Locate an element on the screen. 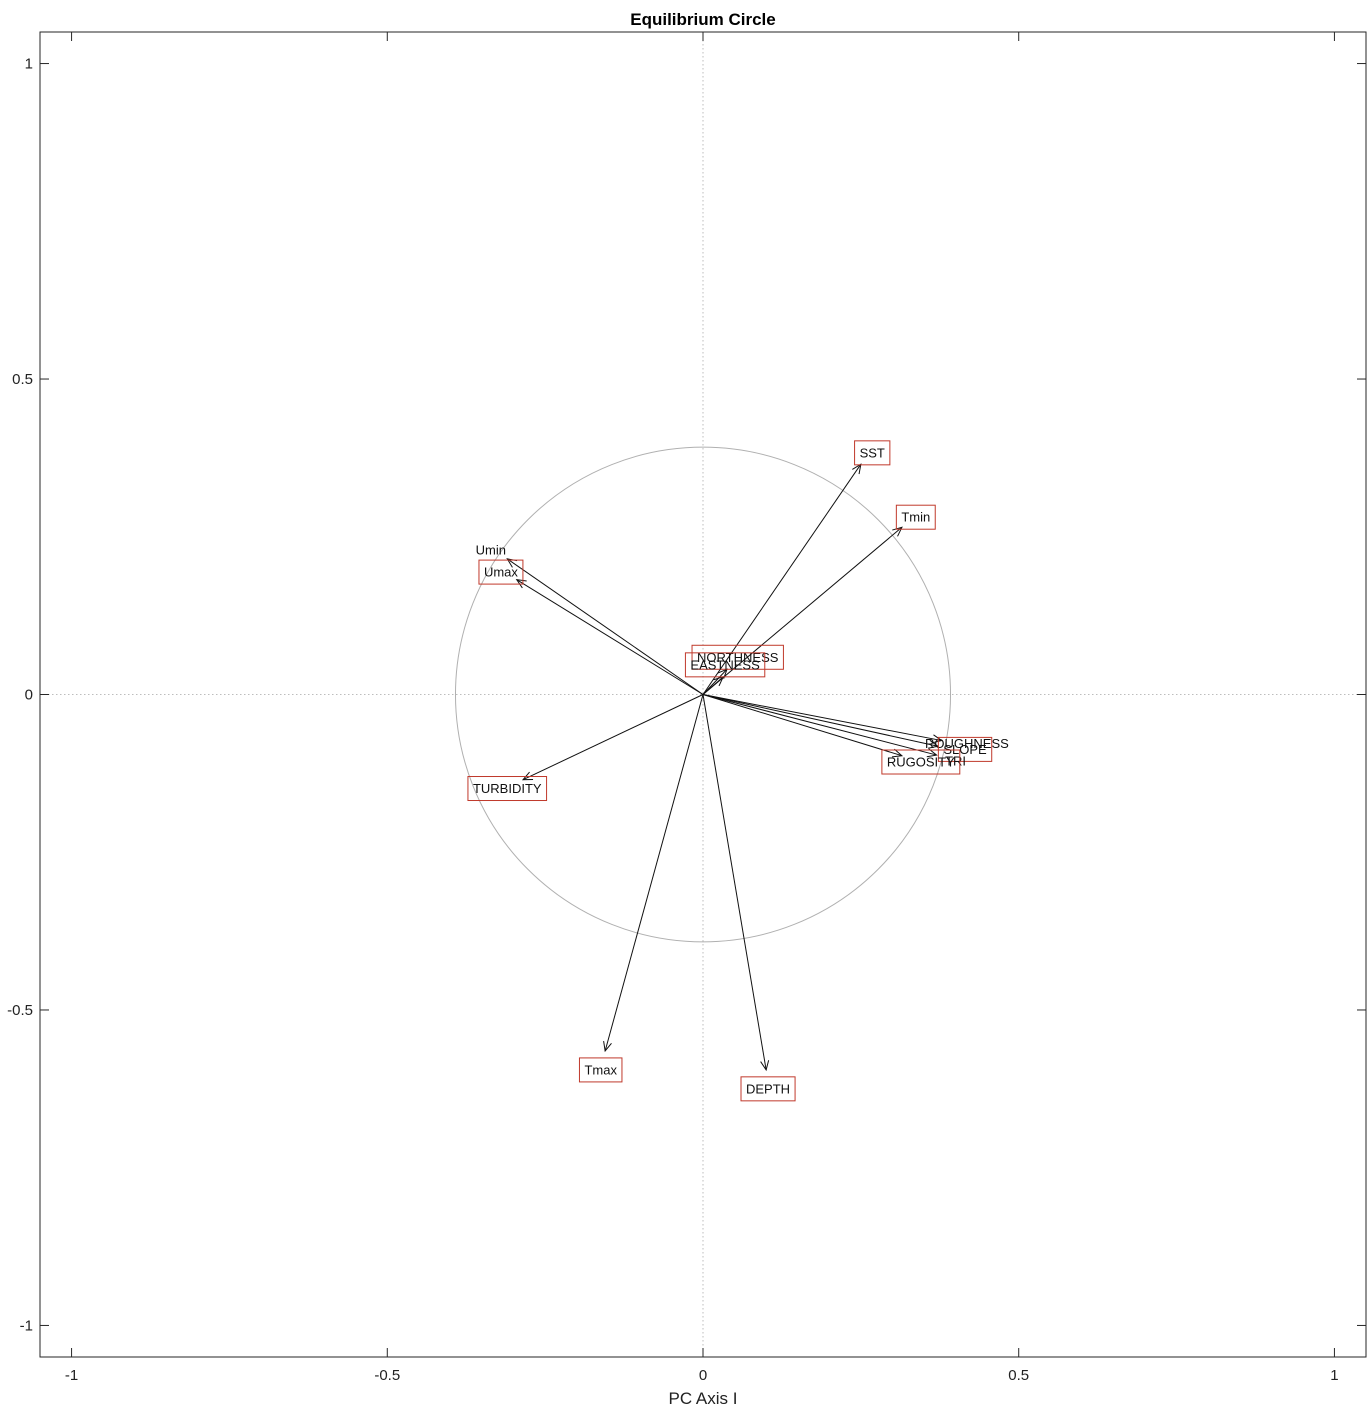 The image size is (1372, 1409). x-axis-label: PC Axis I is located at coordinates (703, 1398).